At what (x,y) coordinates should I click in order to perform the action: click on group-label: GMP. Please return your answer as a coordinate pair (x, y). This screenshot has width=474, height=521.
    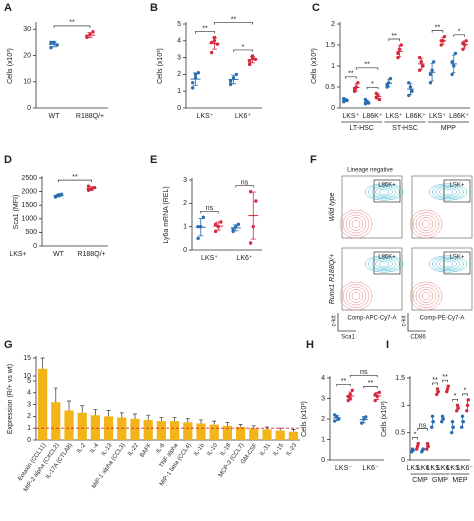
    Looking at the image, I should click on (440, 480).